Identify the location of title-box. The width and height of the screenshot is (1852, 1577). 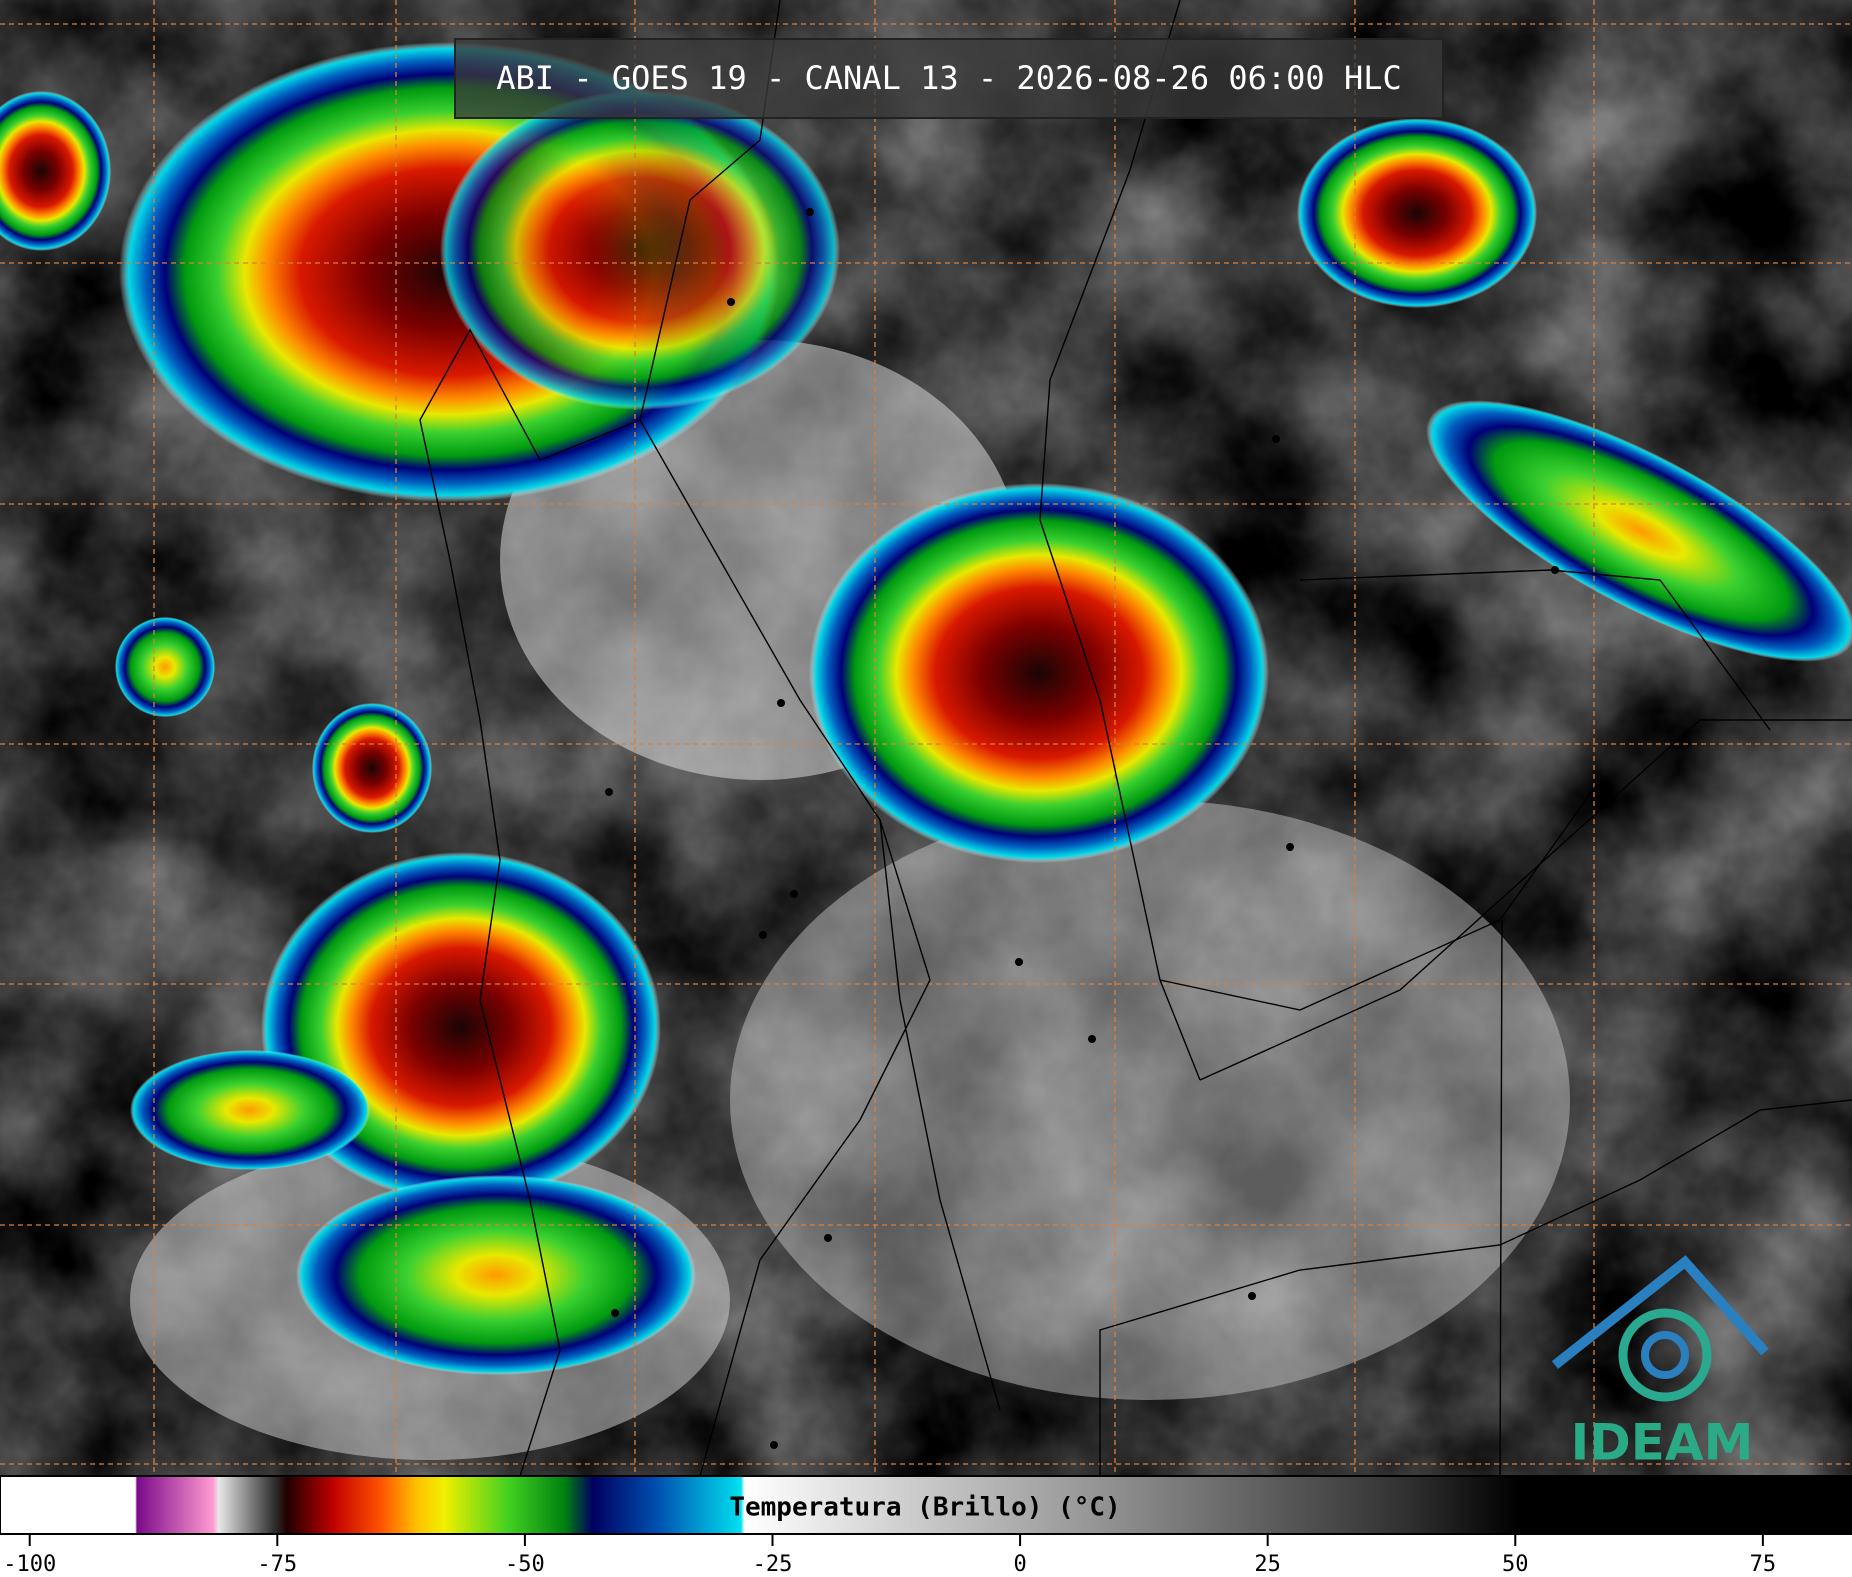
(949, 78).